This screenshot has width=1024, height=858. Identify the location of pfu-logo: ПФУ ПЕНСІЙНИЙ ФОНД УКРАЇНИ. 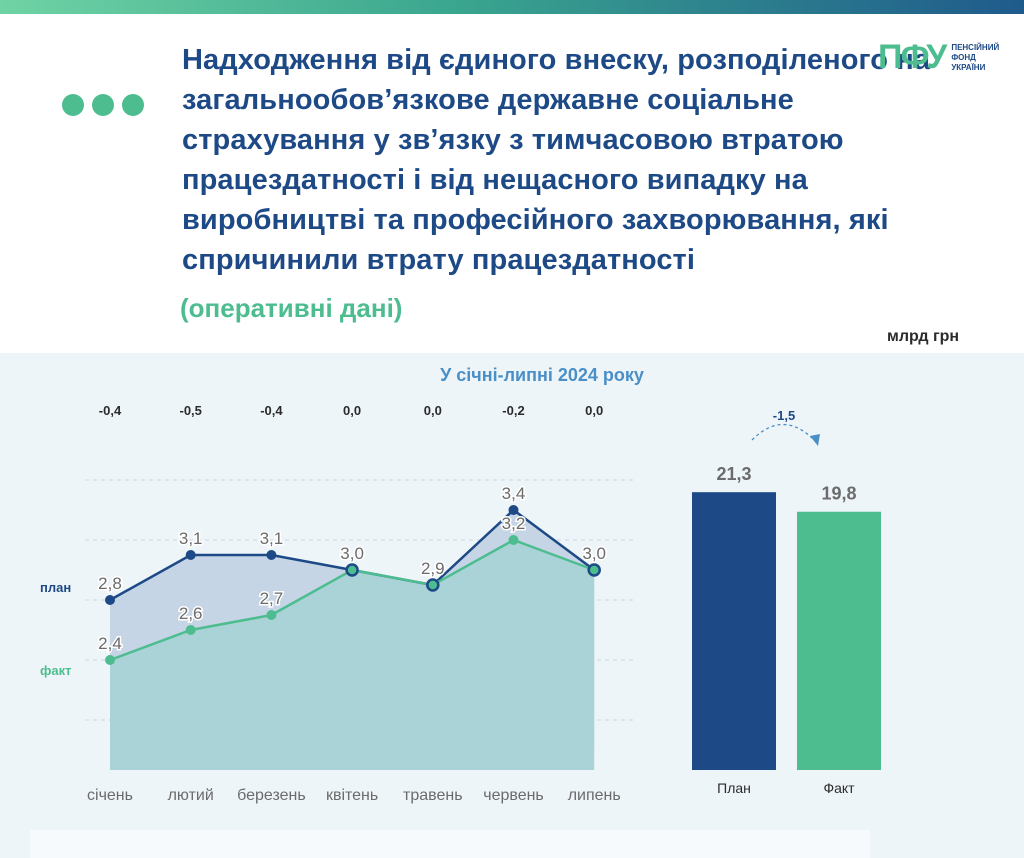
(938, 57).